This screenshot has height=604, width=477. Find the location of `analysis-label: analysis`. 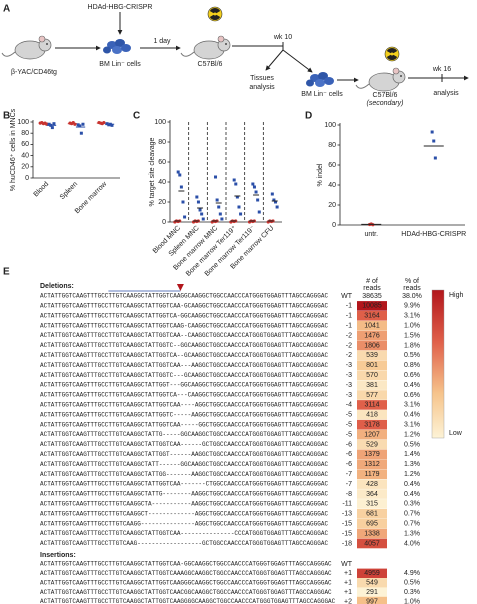

analysis-label: analysis is located at coordinates (446, 93).